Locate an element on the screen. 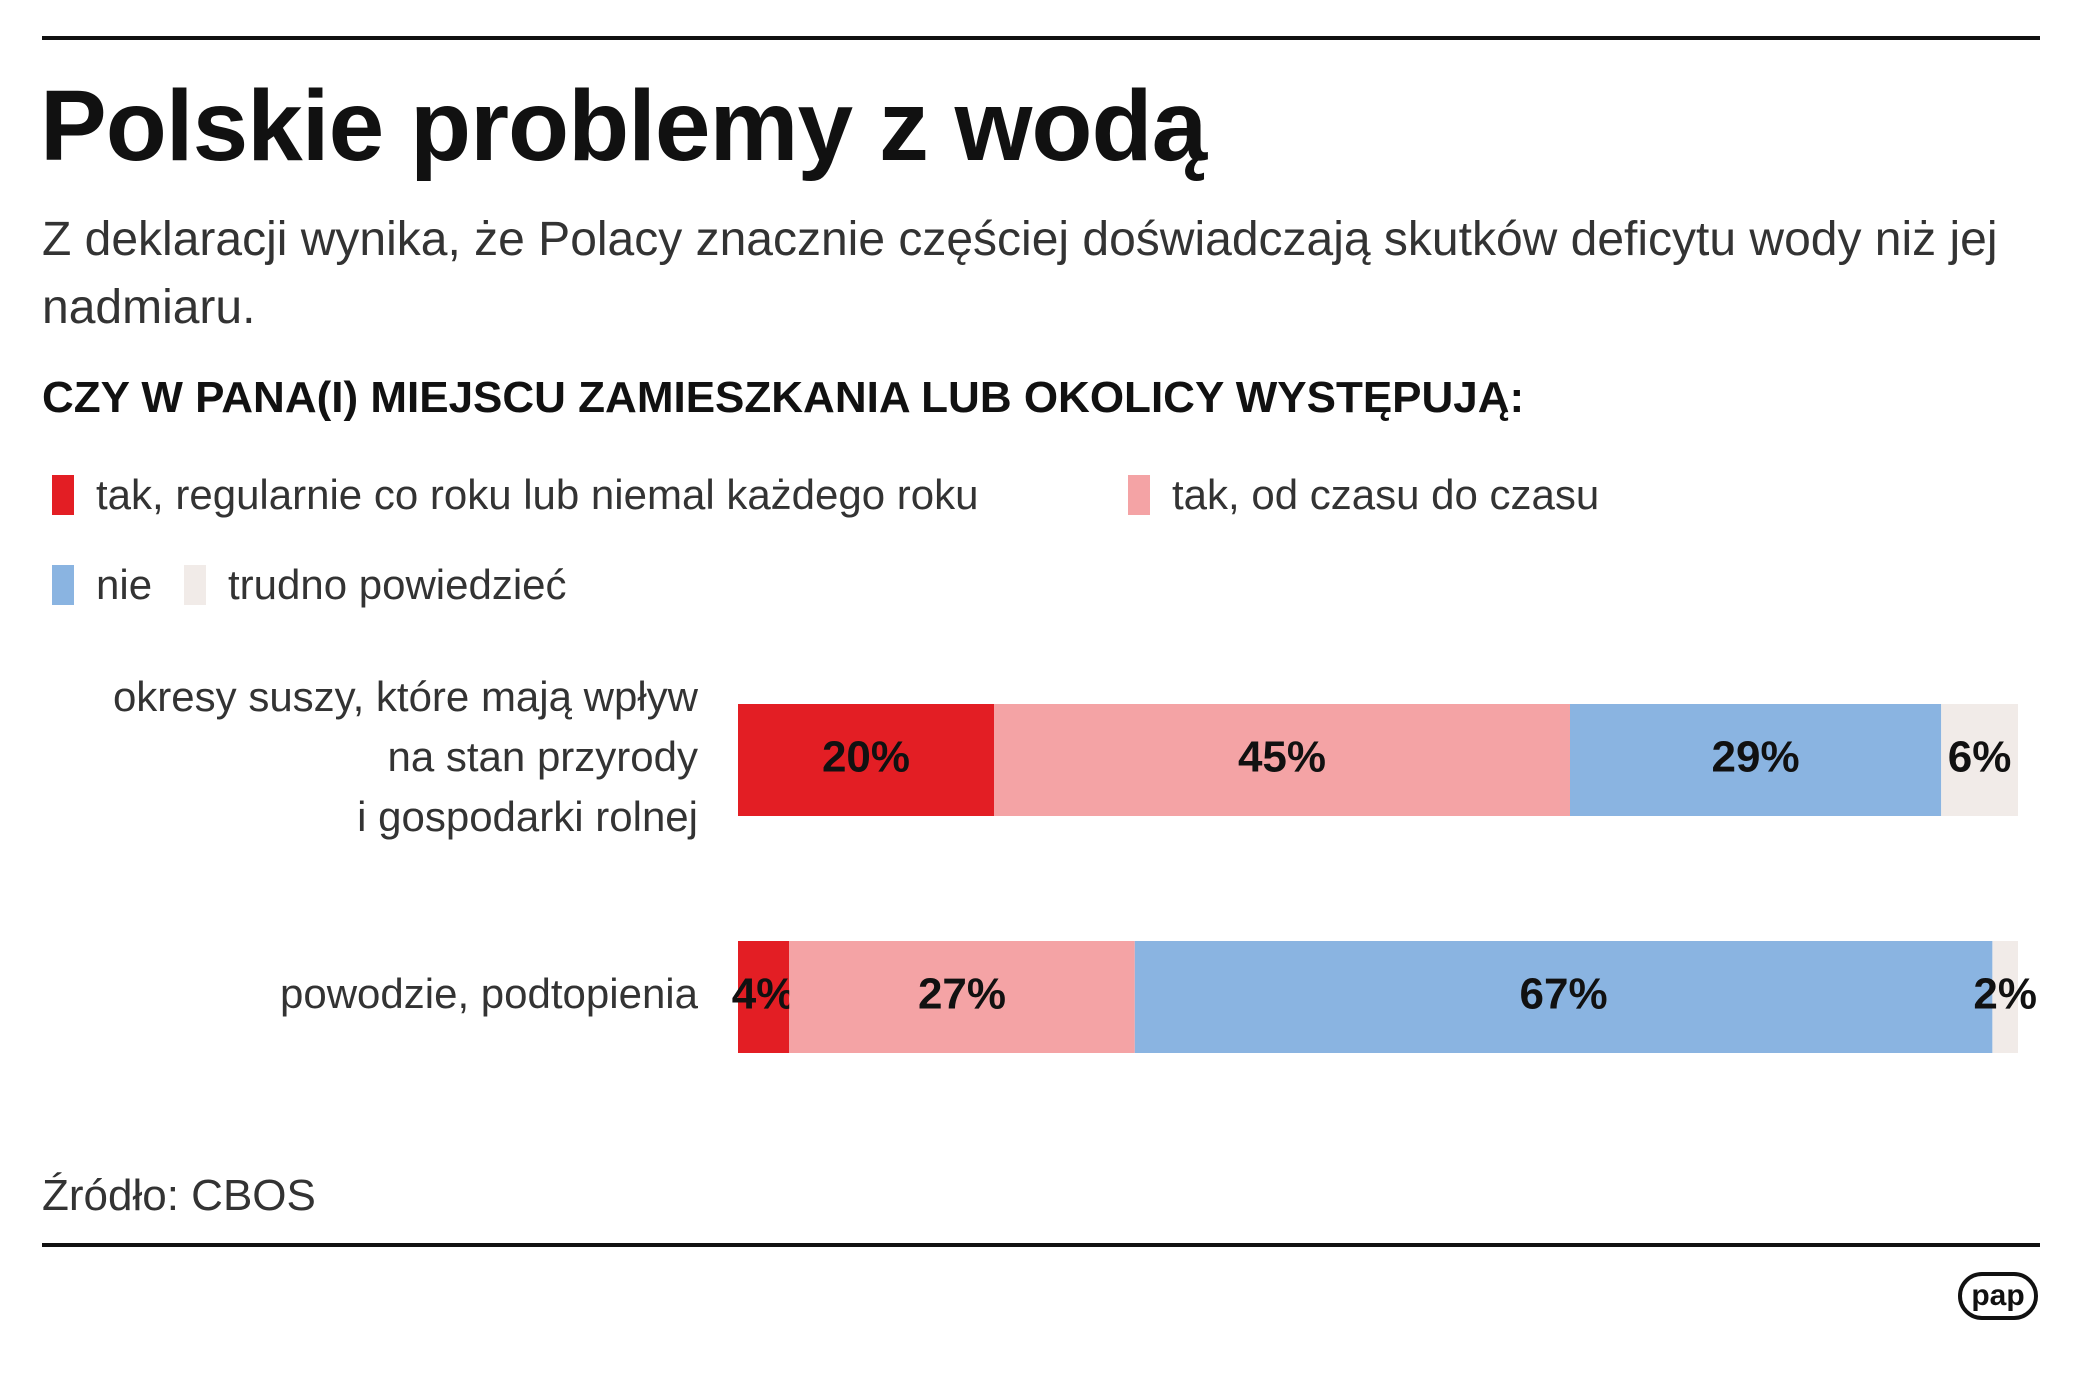 This screenshot has width=2084, height=1376. chart-title: Polskie problemy z wodą is located at coordinates (623, 126).